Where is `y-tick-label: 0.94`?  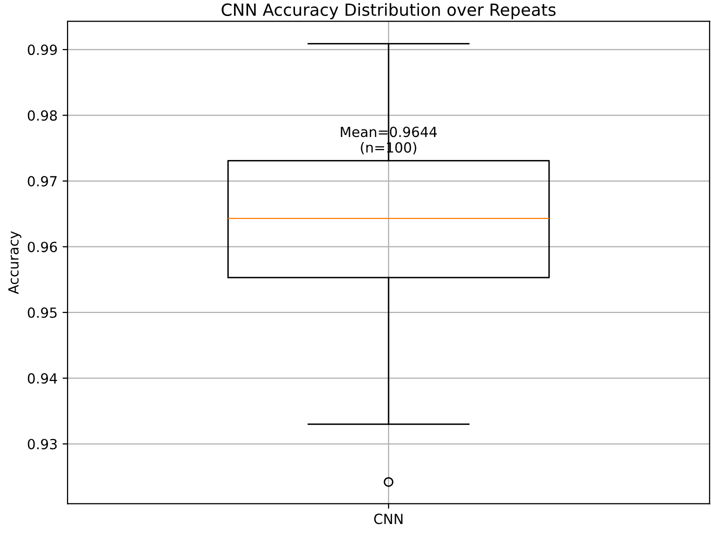 y-tick-label: 0.94 is located at coordinates (43, 378).